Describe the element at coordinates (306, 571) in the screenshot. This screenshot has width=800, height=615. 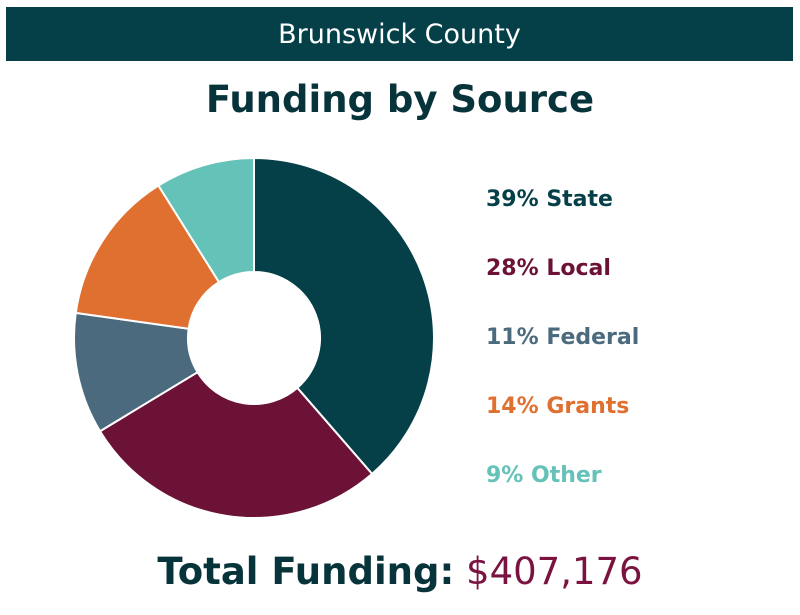
I see `total-funding-label: Total Funding:` at that location.